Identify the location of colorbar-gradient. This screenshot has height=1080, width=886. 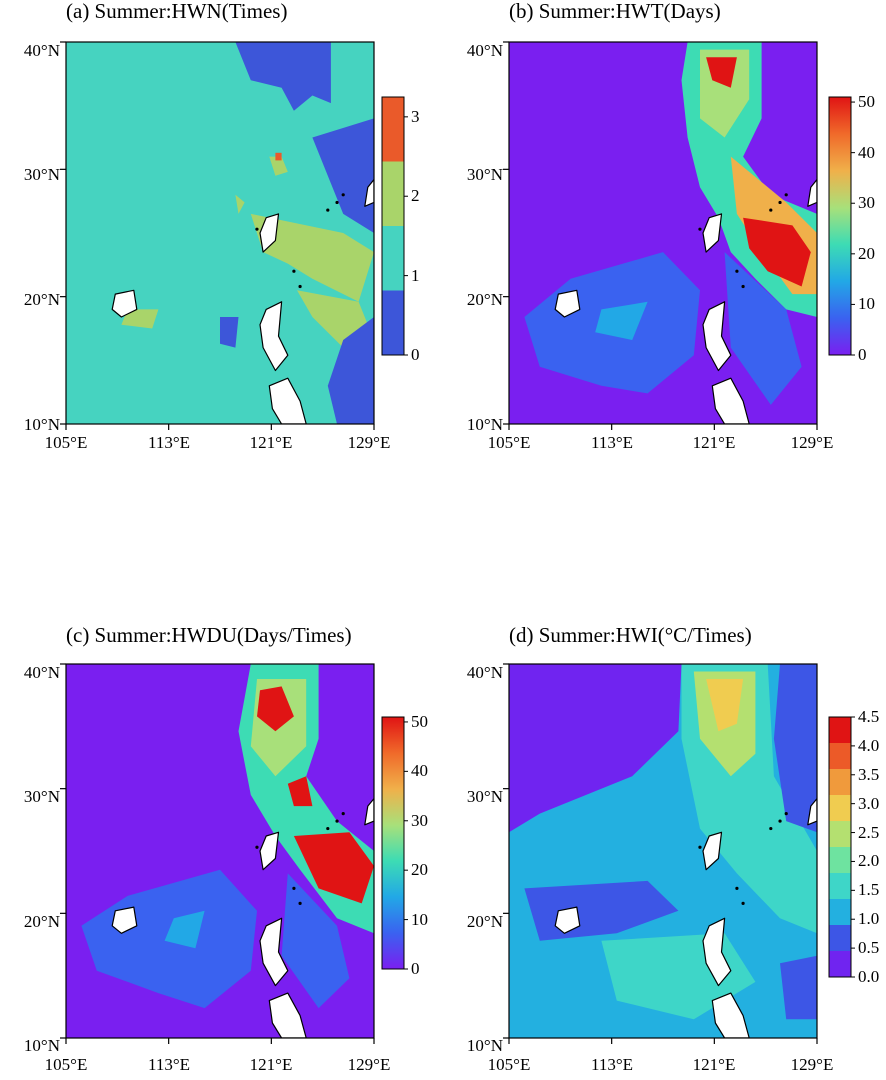
(840, 226).